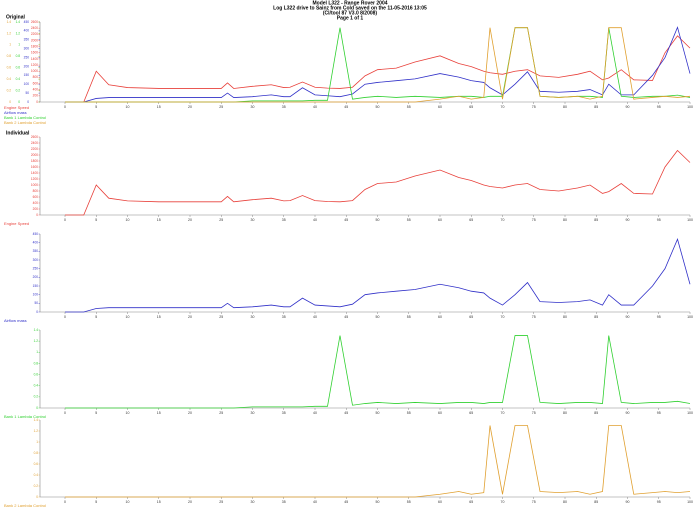 This screenshot has height=525, width=700. What do you see at coordinates (16, 107) in the screenshot?
I see `legend-label: Engine Speed` at bounding box center [16, 107].